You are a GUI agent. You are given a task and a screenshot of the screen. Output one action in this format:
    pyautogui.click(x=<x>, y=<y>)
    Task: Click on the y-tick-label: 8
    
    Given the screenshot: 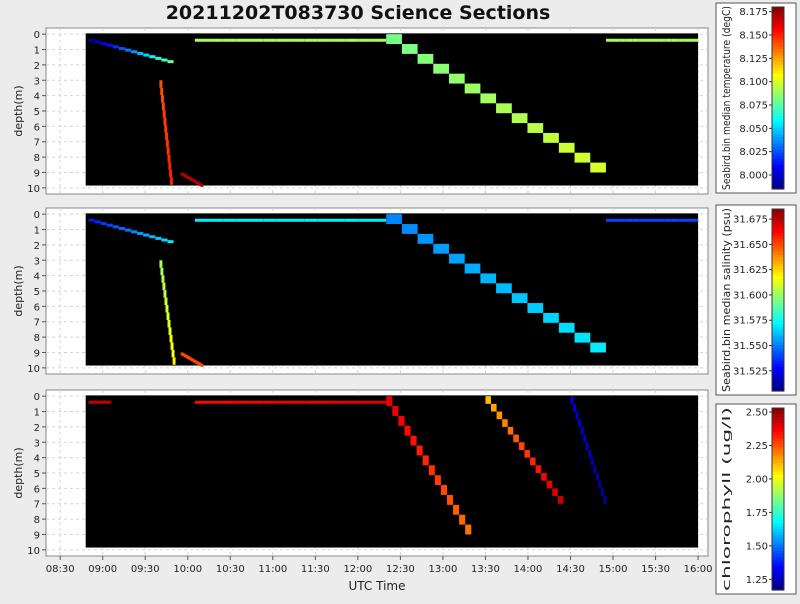 What is the action you would take?
    pyautogui.click(x=37, y=520)
    